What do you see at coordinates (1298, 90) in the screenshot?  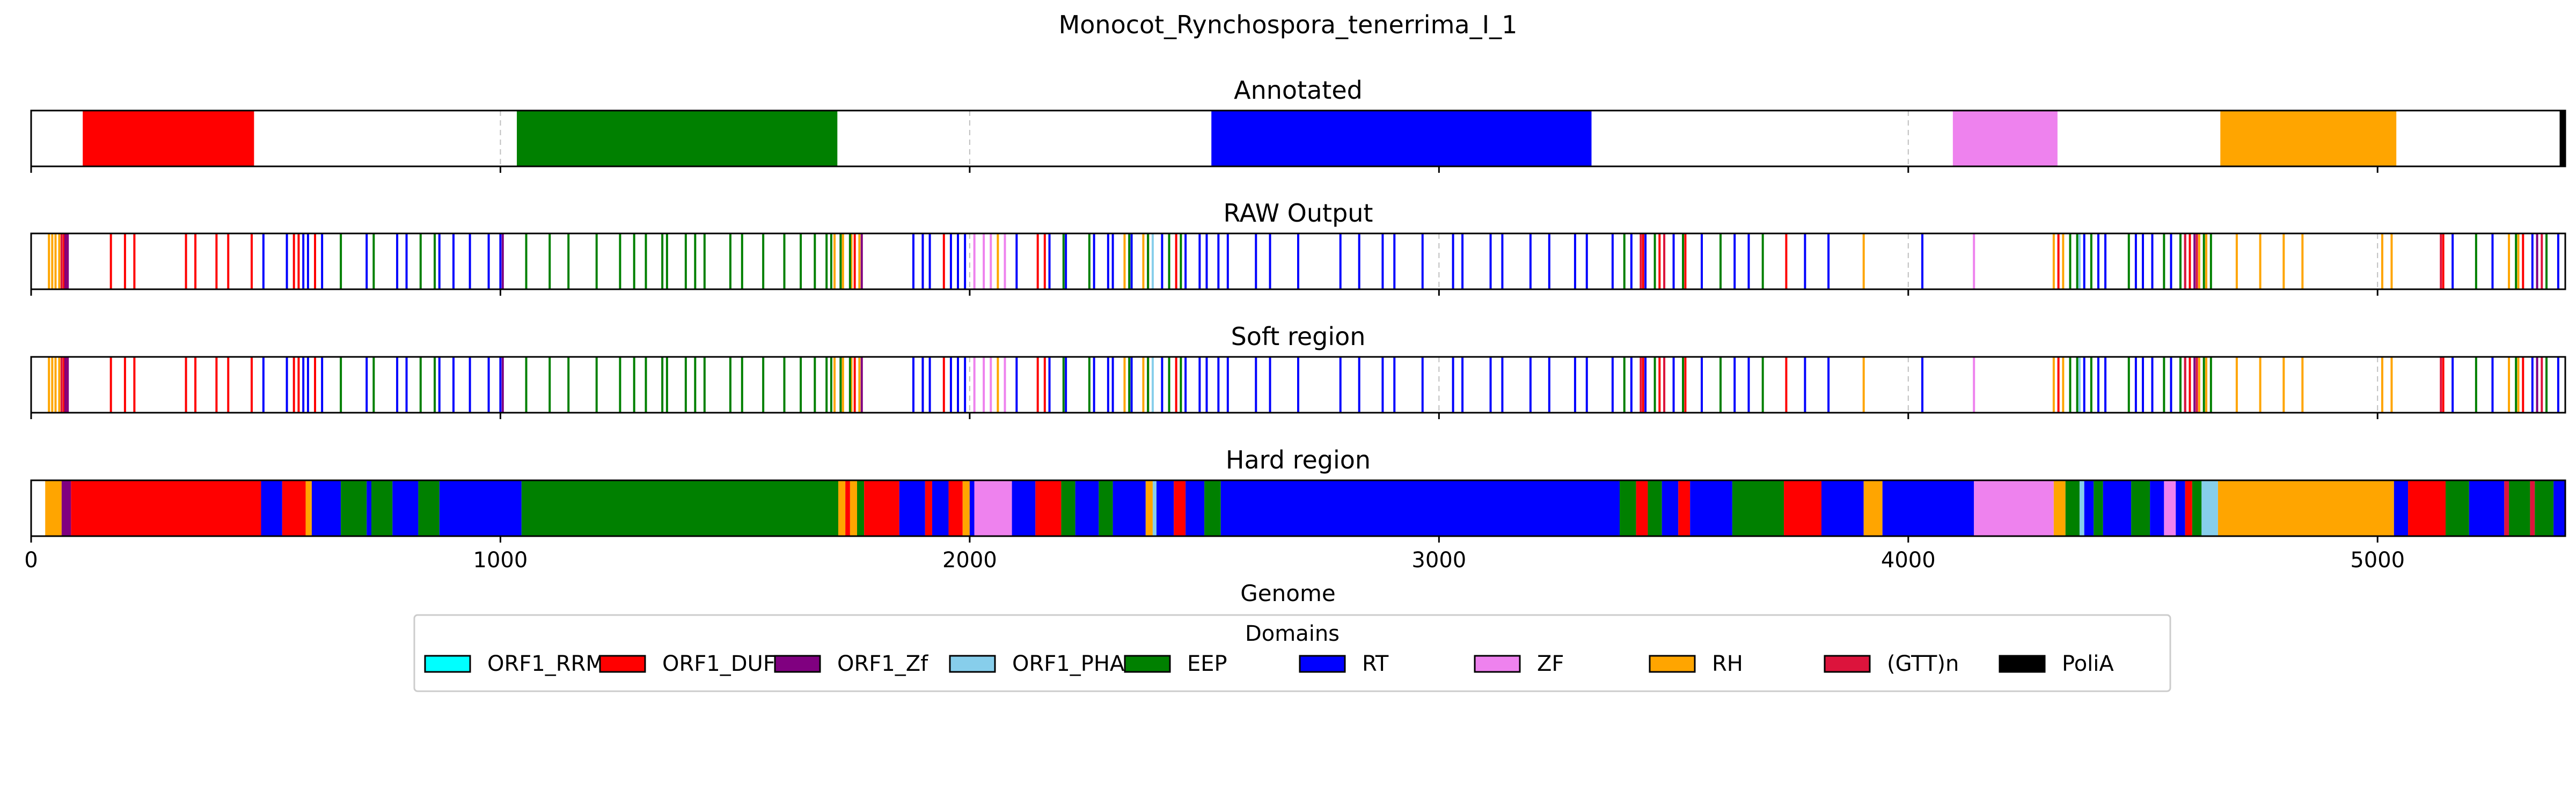 I see `track-title: Annotated` at bounding box center [1298, 90].